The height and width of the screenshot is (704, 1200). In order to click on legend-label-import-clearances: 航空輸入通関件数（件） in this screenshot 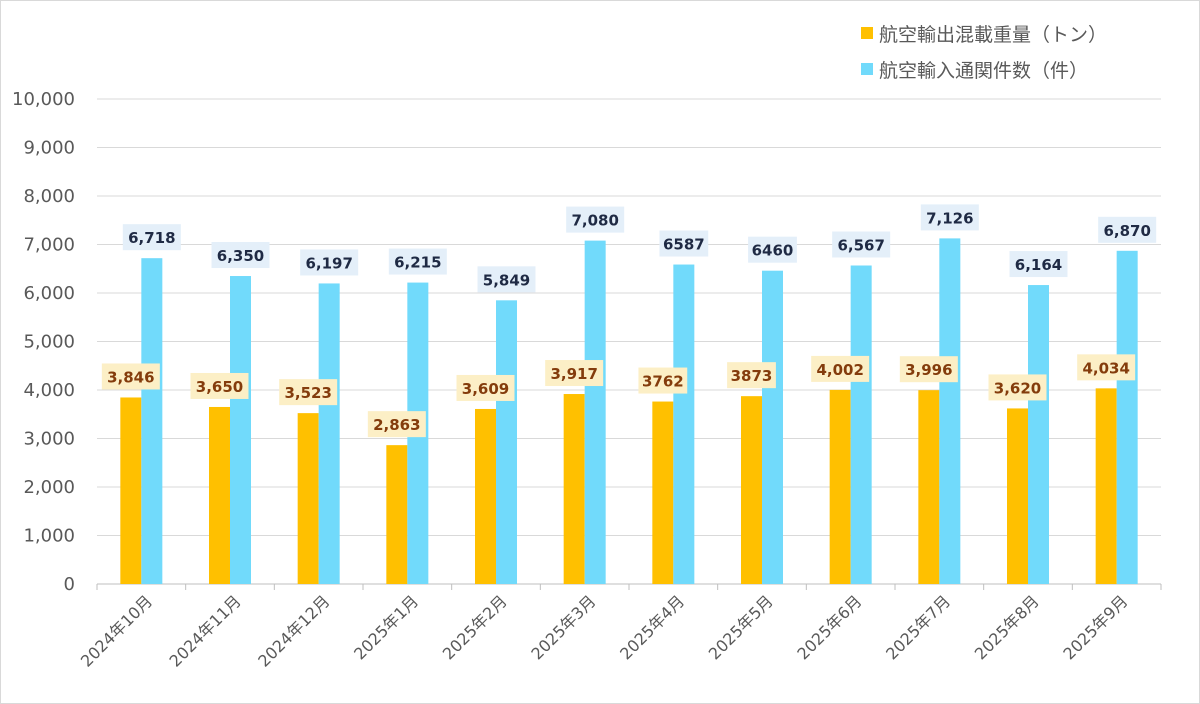, I will do `click(984, 70)`.